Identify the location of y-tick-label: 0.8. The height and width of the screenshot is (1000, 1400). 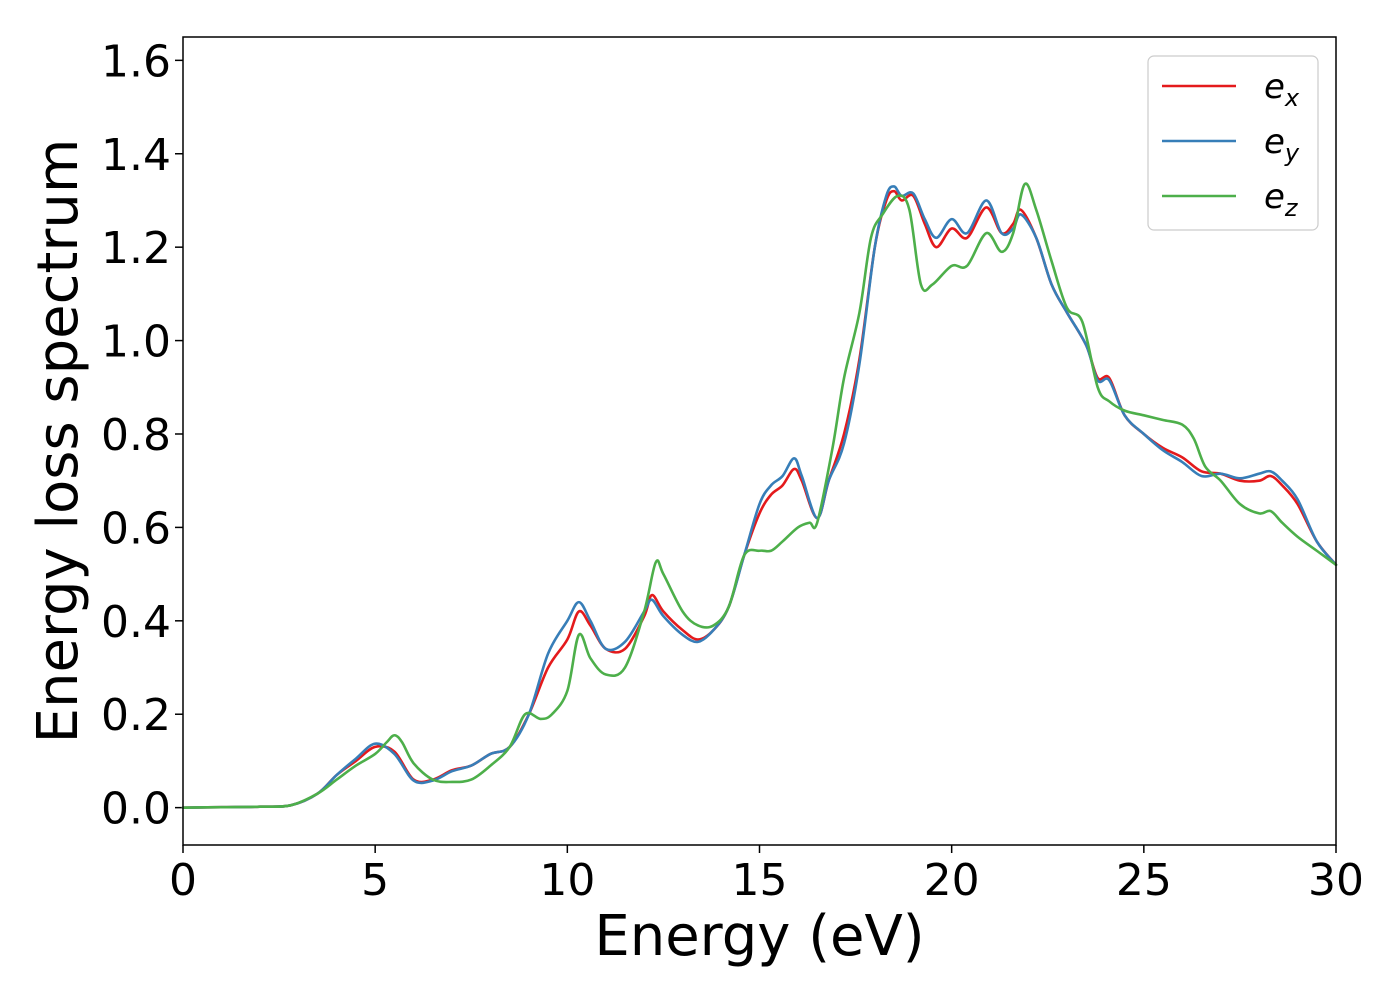
(136, 435).